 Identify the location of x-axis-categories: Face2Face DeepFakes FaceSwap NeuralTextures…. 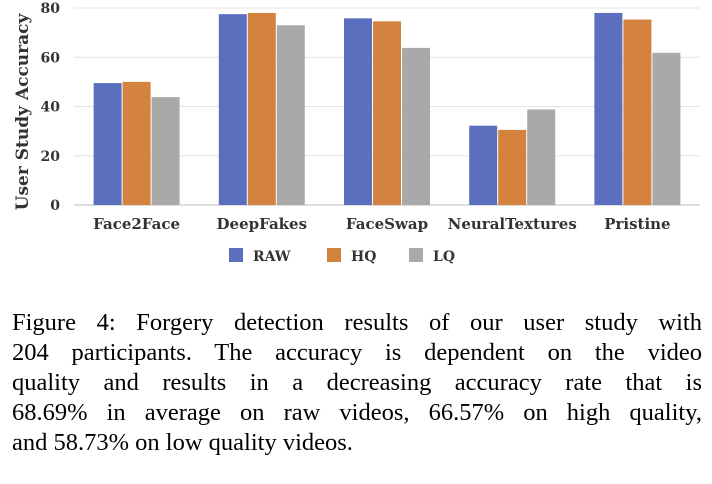
(381, 224).